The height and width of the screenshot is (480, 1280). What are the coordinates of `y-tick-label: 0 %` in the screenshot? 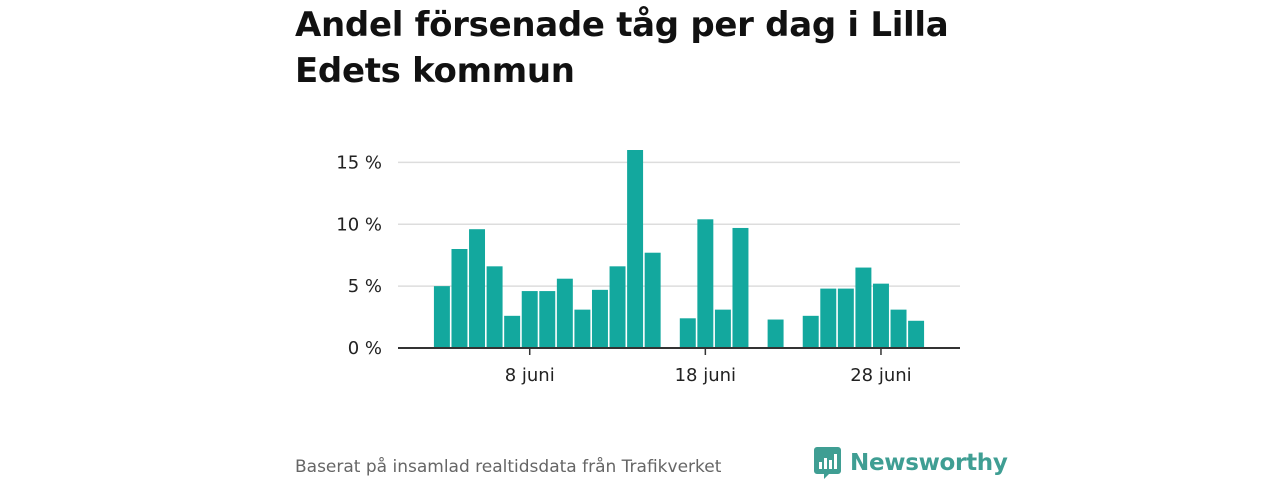 It's located at (365, 348).